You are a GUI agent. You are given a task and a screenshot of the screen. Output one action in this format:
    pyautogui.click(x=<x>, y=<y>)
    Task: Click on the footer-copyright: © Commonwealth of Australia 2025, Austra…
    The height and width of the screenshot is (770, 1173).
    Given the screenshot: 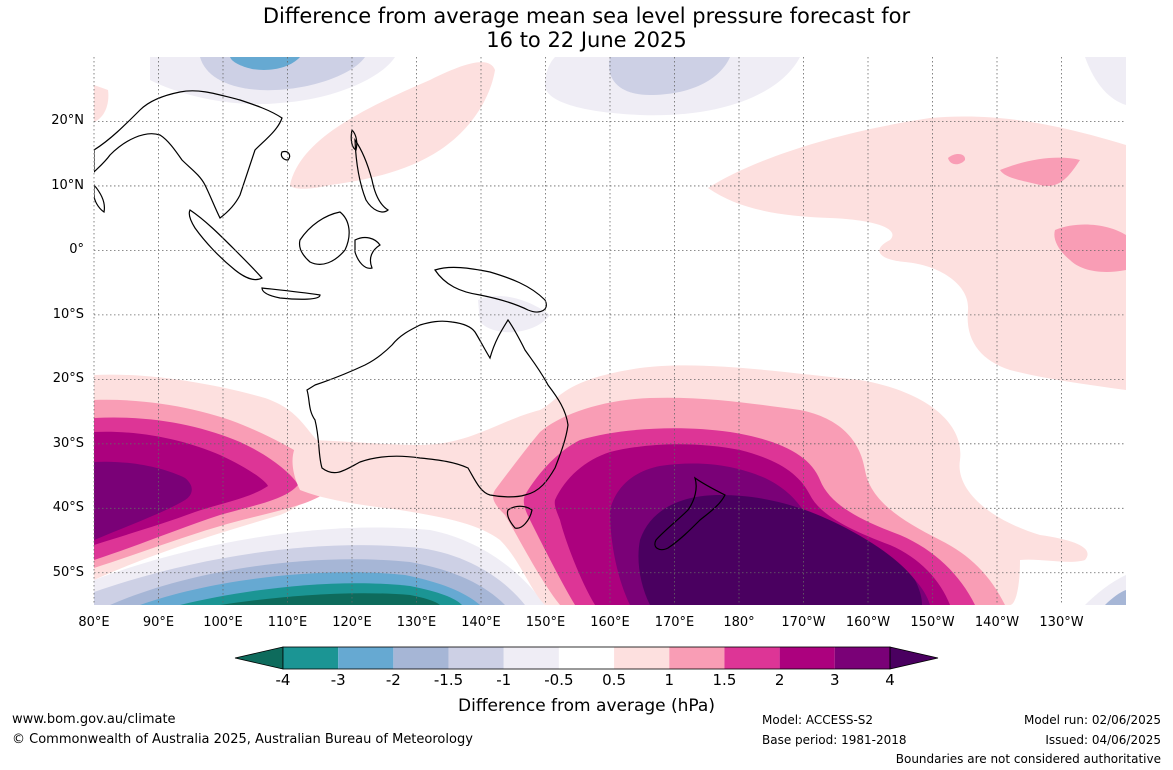 What is the action you would take?
    pyautogui.click(x=242, y=739)
    